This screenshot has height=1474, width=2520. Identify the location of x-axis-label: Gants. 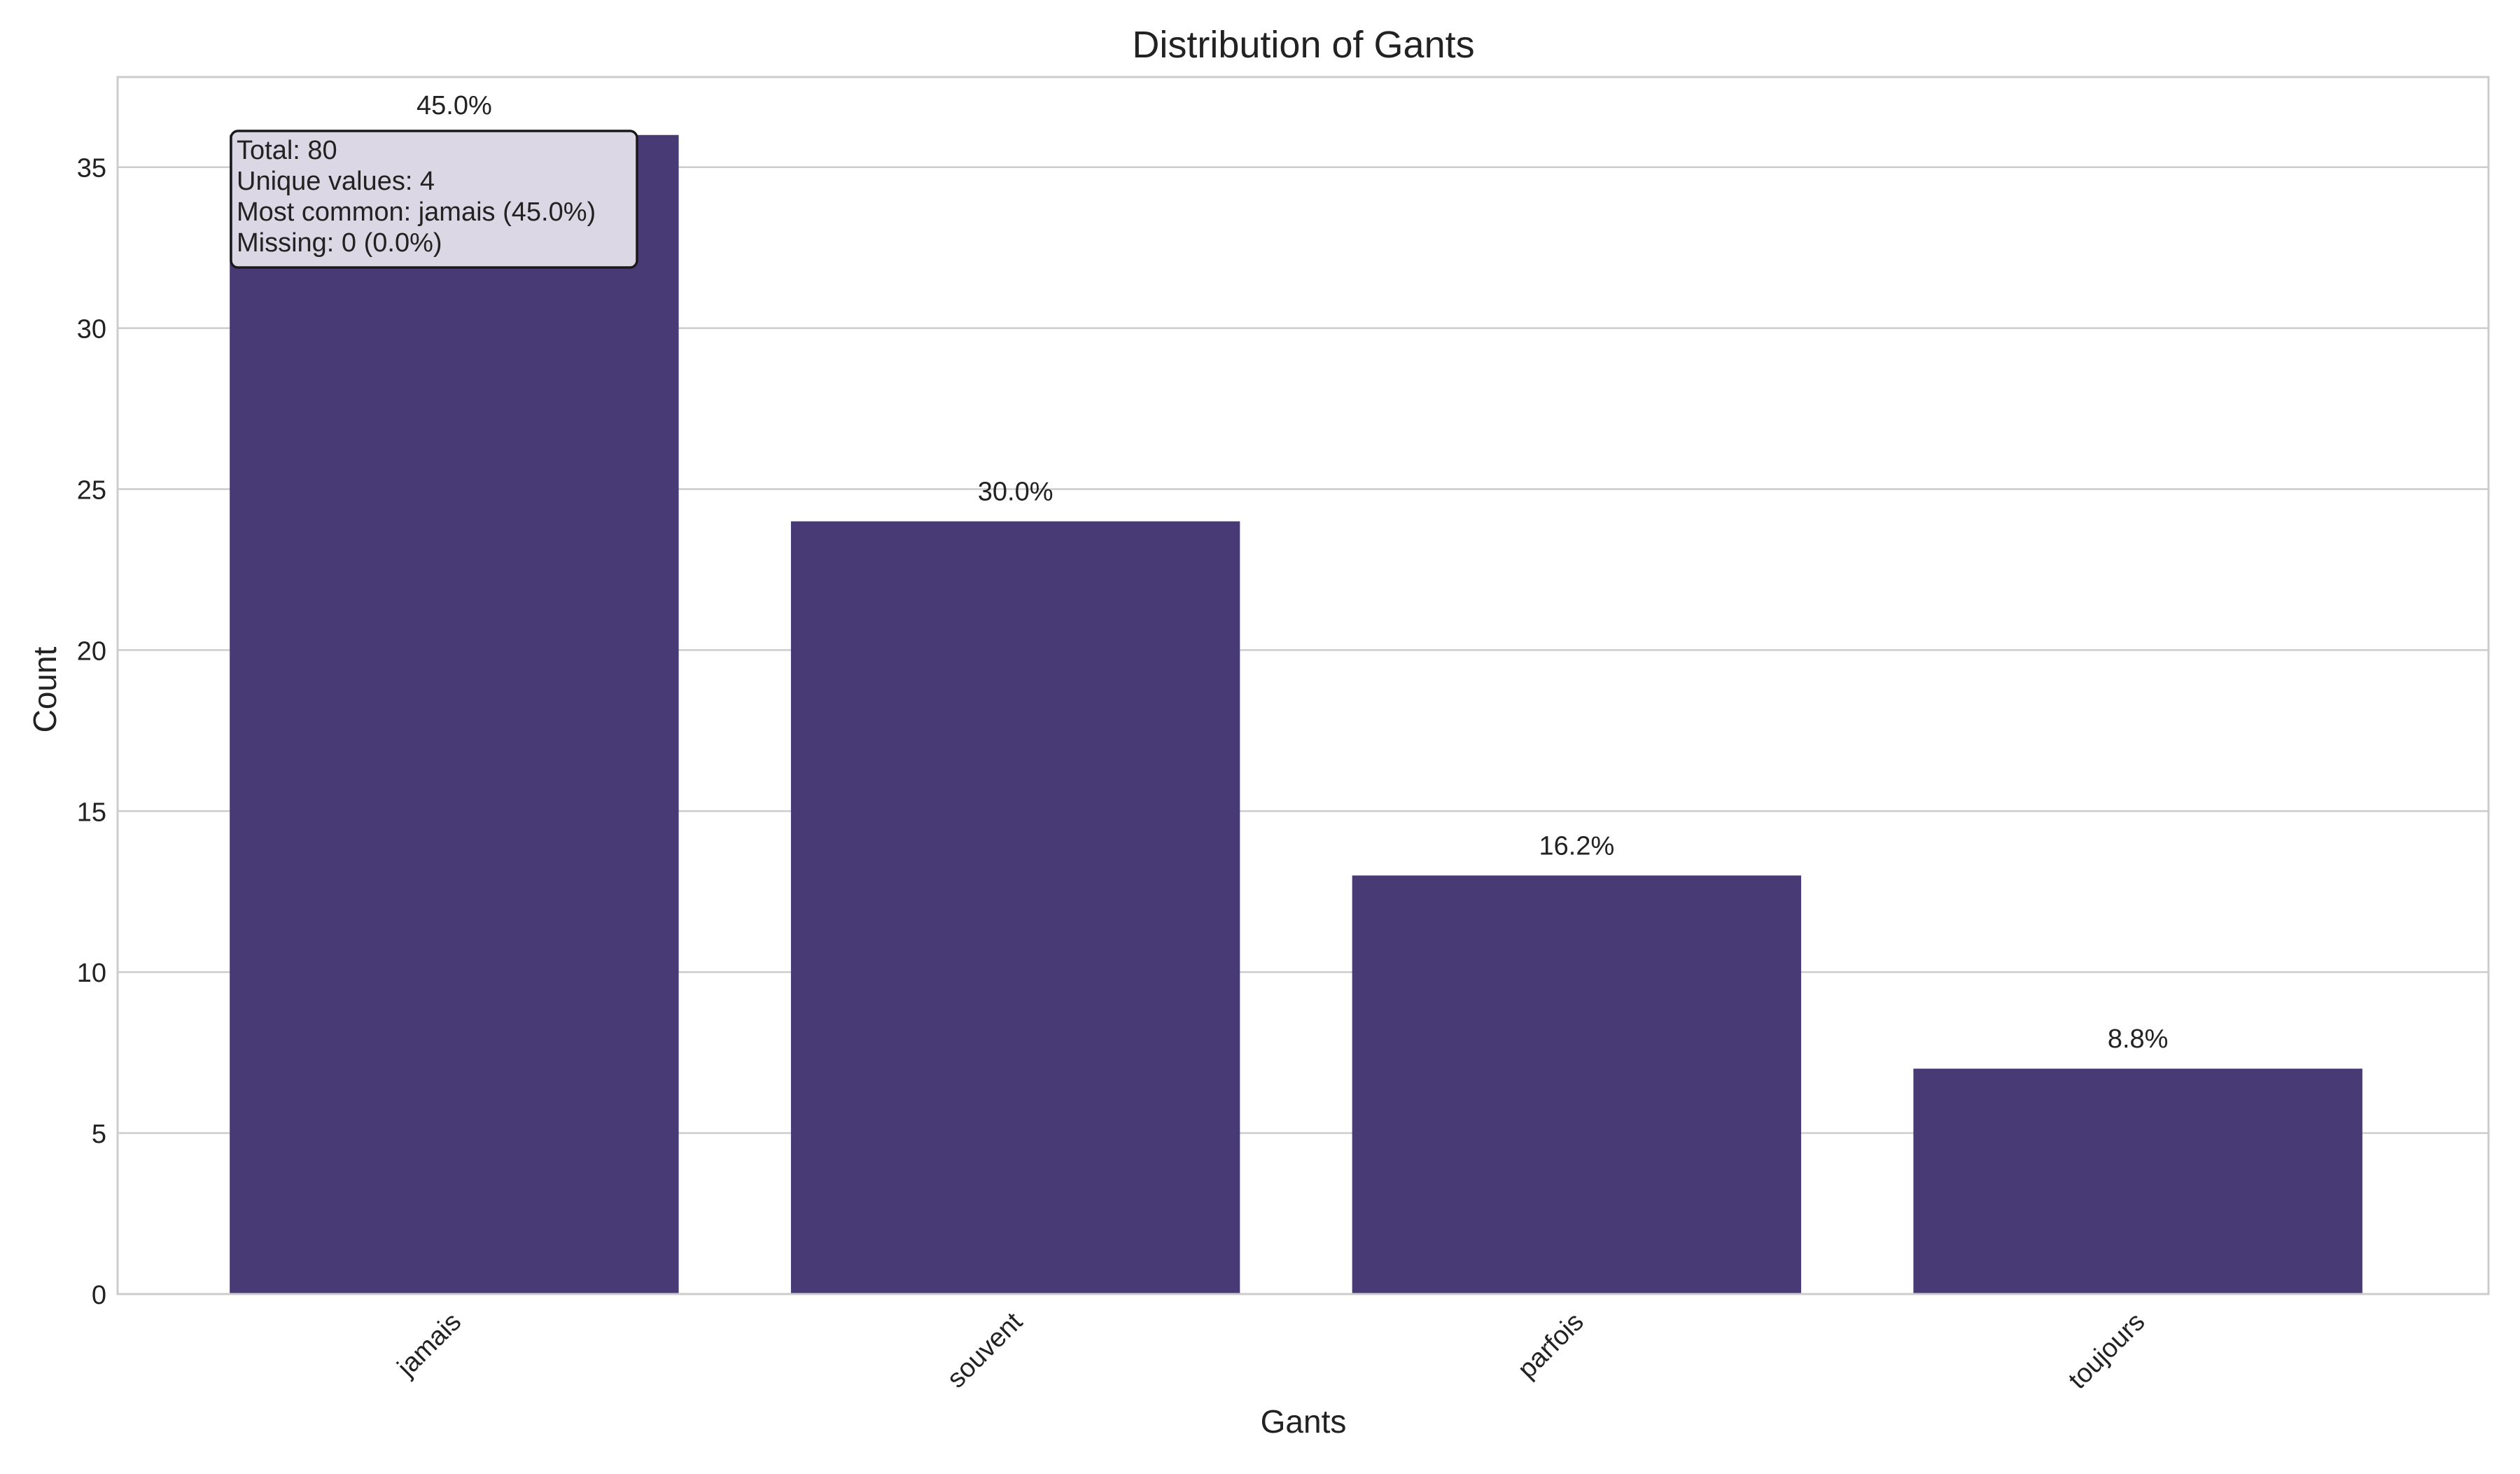
(1304, 1421).